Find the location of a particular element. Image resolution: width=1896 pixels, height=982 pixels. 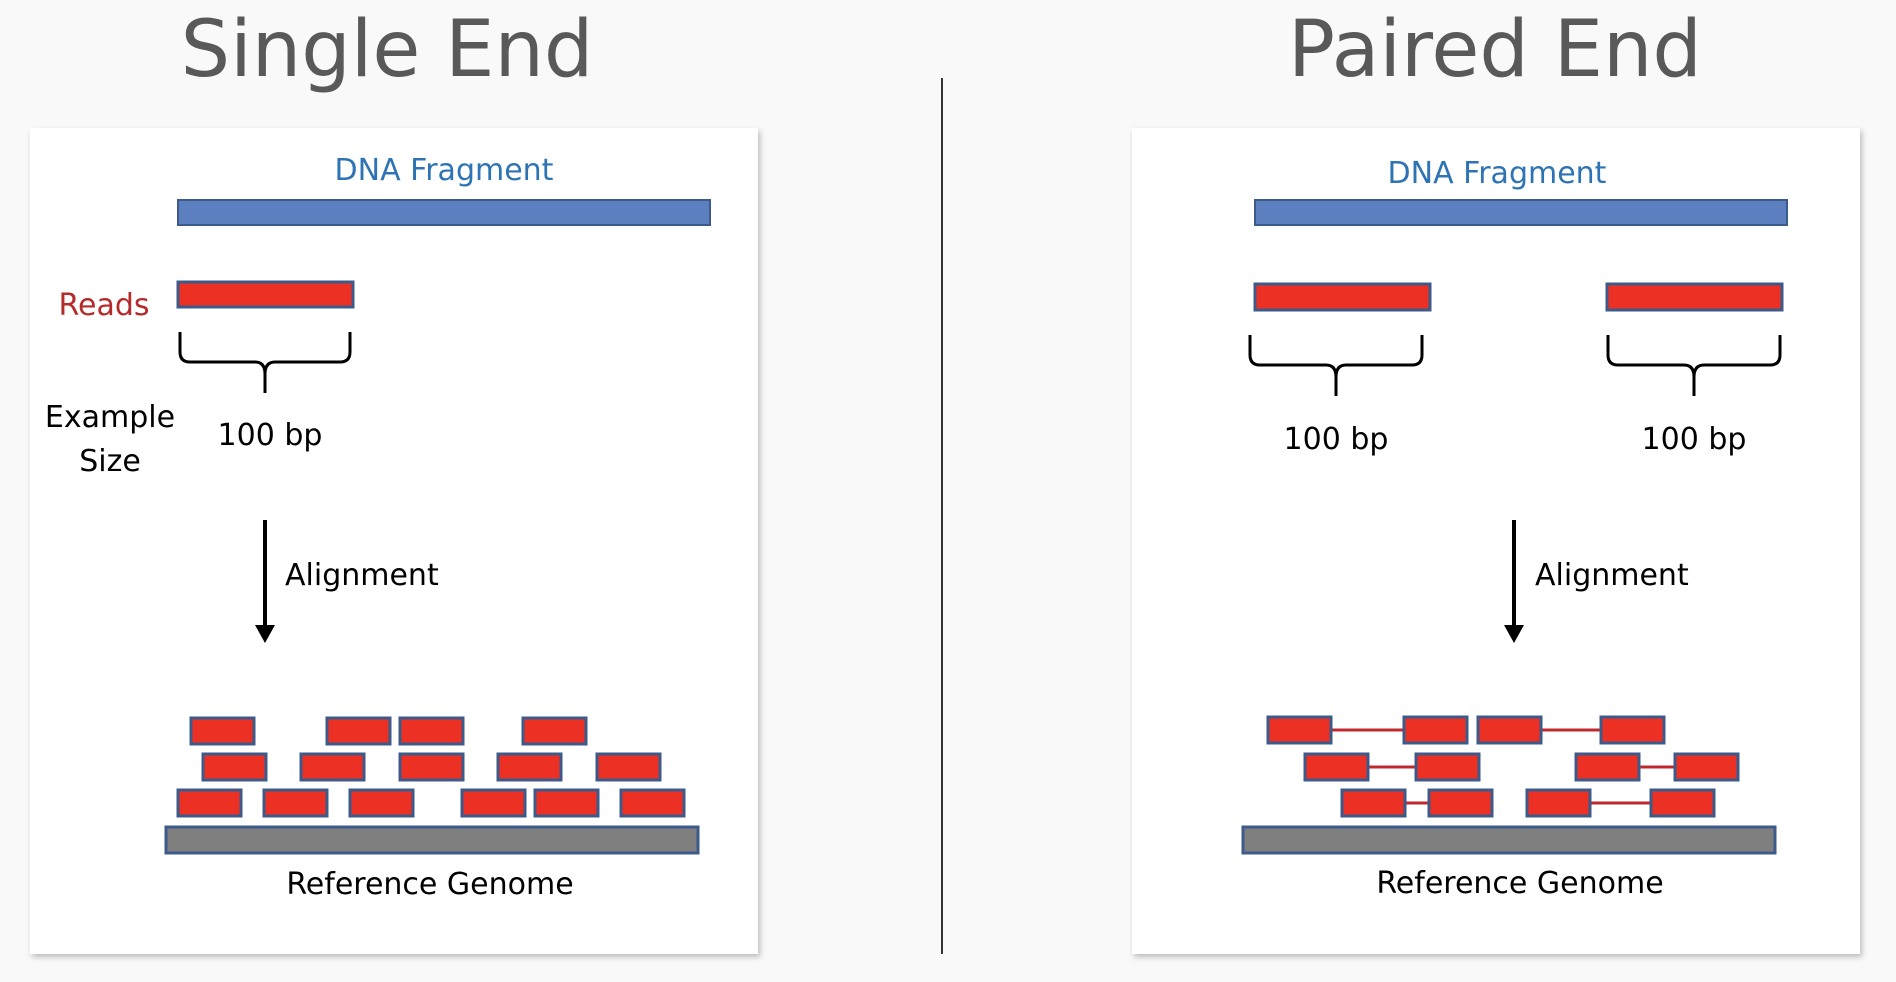

paired-dna-fragment is located at coordinates (1521, 212).